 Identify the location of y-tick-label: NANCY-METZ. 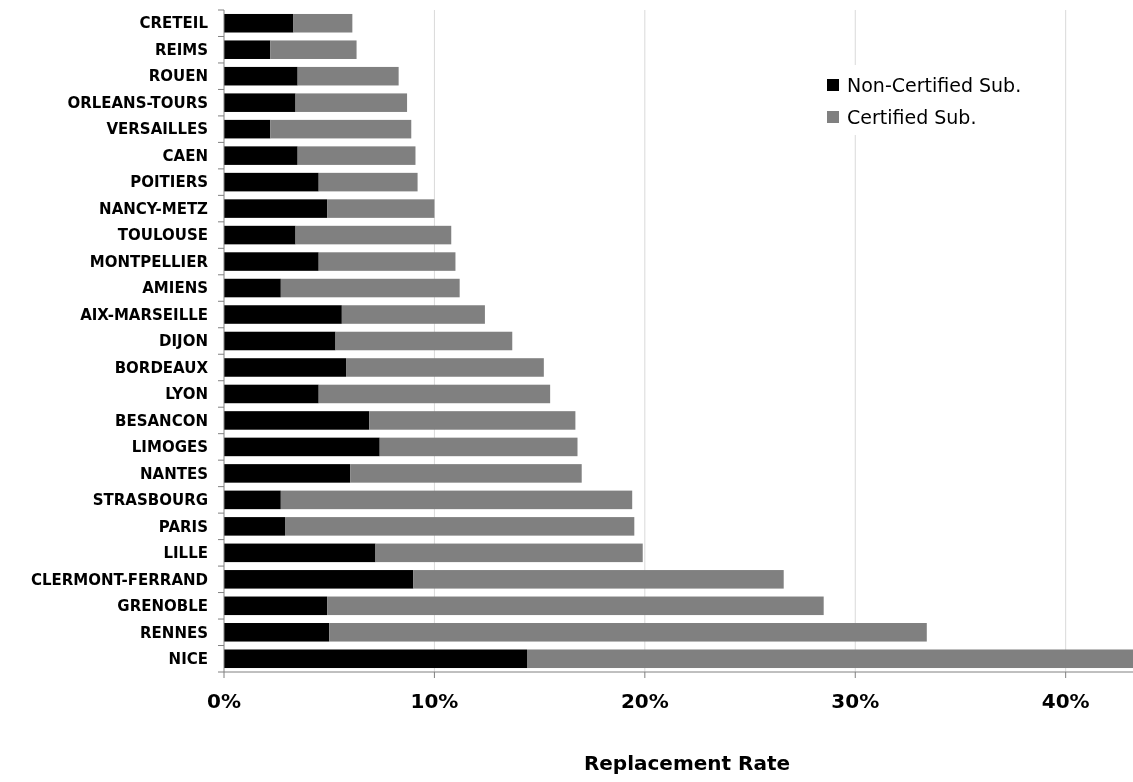
(154, 208).